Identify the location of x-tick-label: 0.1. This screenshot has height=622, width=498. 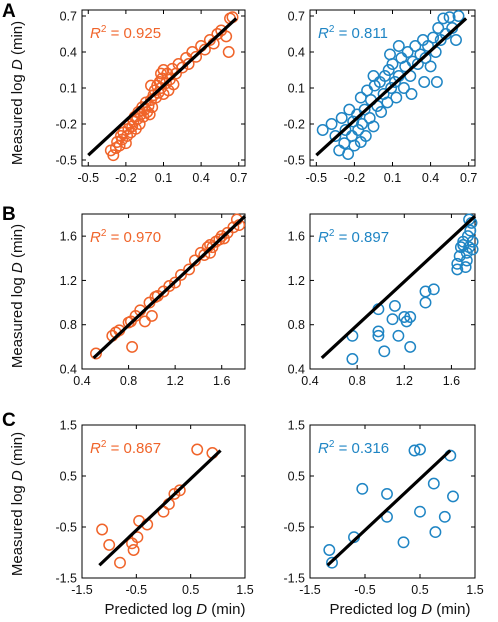
(163, 178).